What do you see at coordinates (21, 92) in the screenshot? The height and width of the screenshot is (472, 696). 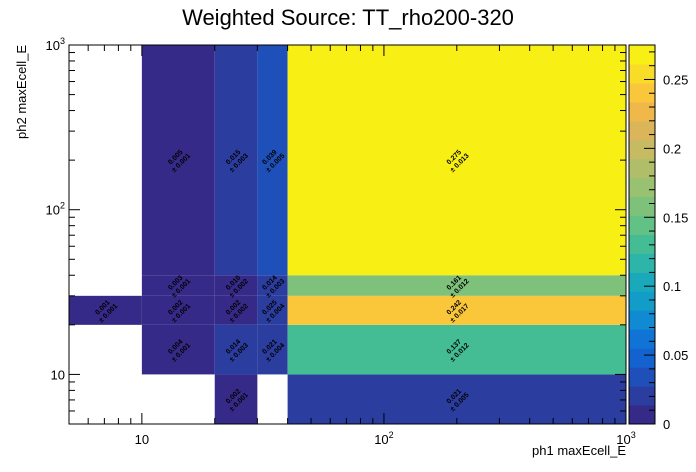 I see `y-axis-label: ph2 maxEcell_E` at bounding box center [21, 92].